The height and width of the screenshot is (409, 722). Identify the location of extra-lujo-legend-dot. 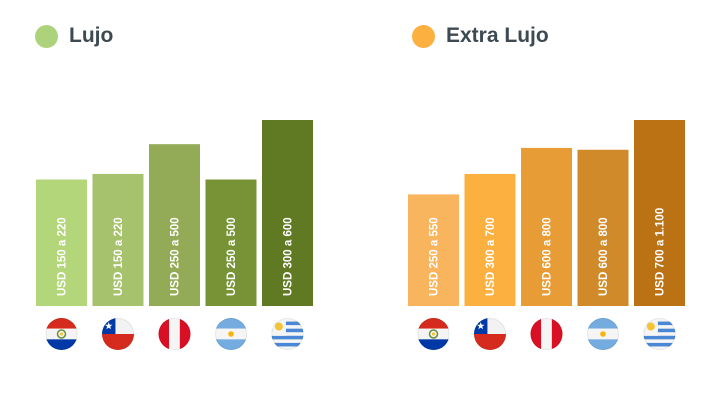
(423, 36).